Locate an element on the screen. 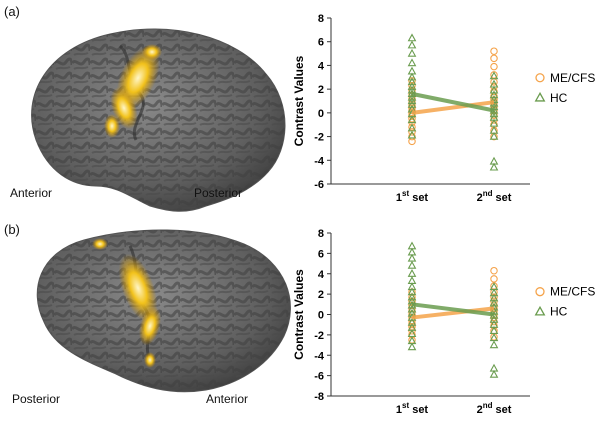 This screenshot has width=597, height=426. brain-b-left-label: Posterior is located at coordinates (36, 399).